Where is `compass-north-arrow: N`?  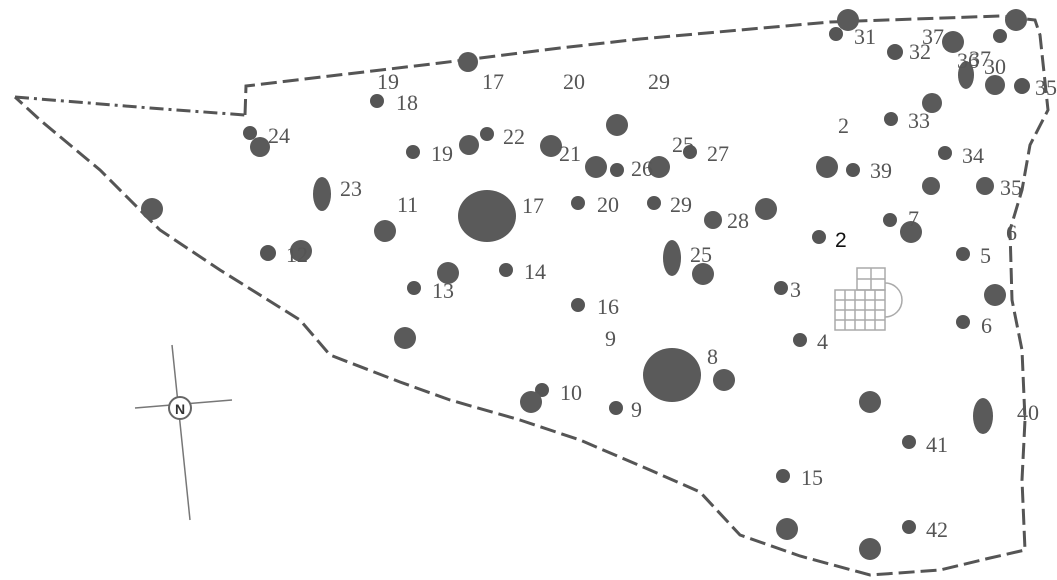
compass-north-arrow: N is located at coordinates (183, 432).